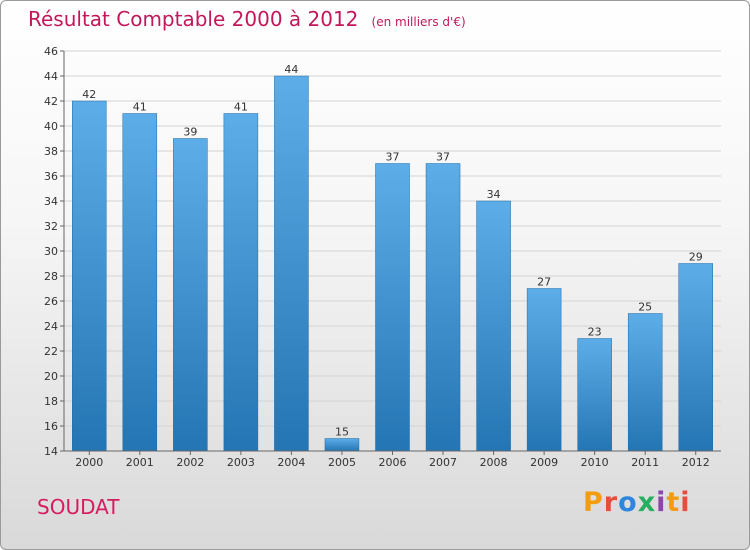  What do you see at coordinates (593, 502) in the screenshot?
I see `brand-letter: P` at bounding box center [593, 502].